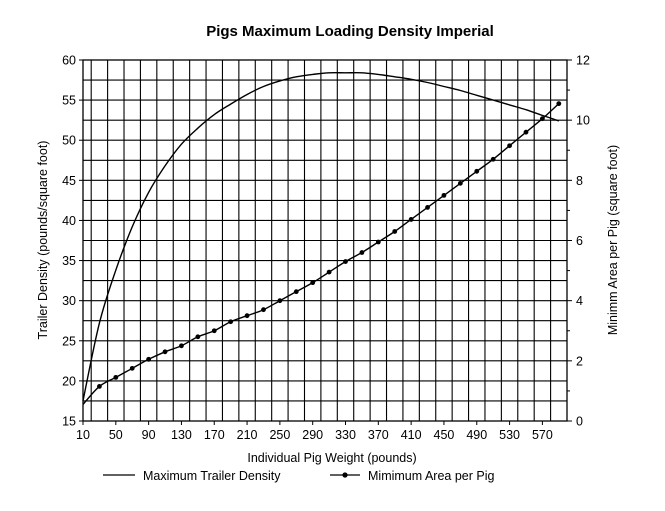  What do you see at coordinates (69, 261) in the screenshot?
I see `y-tick-label: 35` at bounding box center [69, 261].